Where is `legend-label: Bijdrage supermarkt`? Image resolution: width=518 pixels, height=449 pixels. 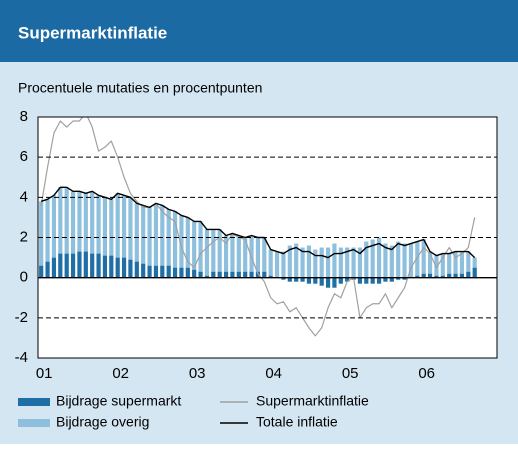
legend-label: Bijdrage supermarkt is located at coordinates (118, 401).